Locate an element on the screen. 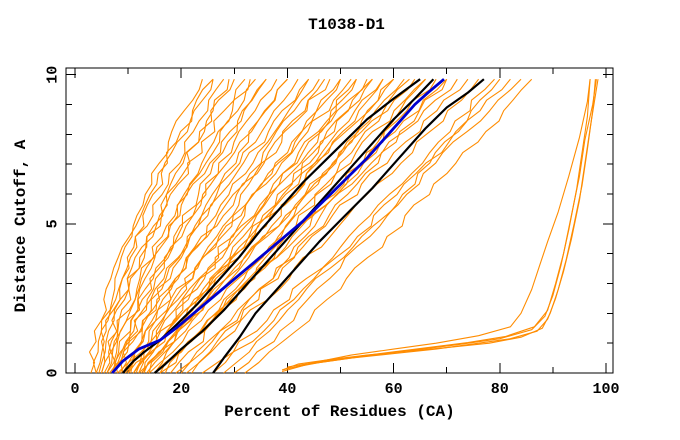  x-tick-label: 20 is located at coordinates (181, 389).